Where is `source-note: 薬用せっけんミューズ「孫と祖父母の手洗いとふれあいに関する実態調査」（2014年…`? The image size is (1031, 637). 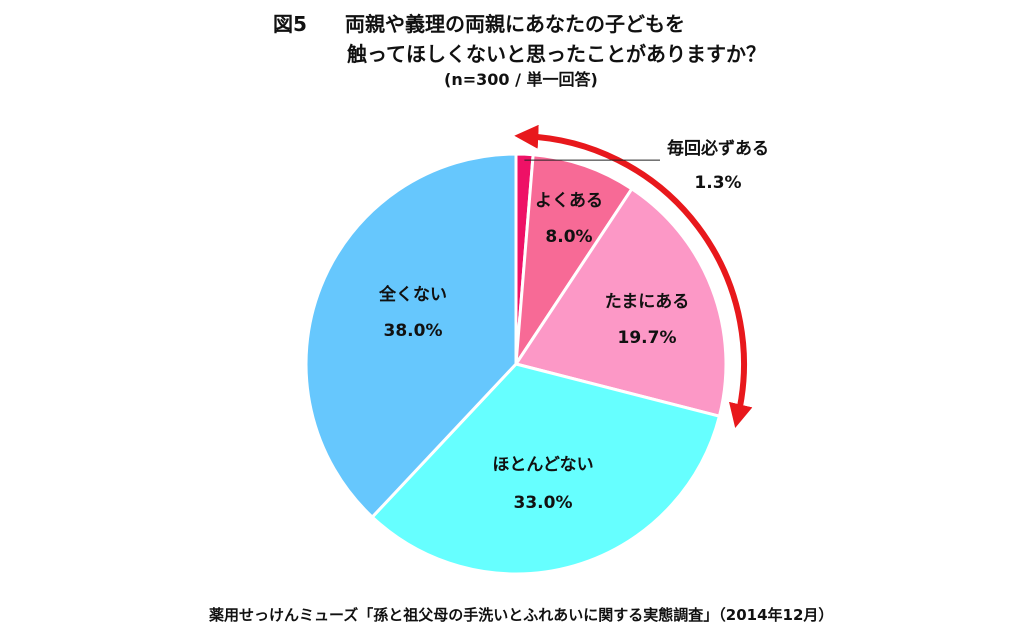
source-note: 薬用せっけんミューズ「孫と祖父母の手洗いとふれあいに関する実態調査」（2014年… is located at coordinates (521, 615).